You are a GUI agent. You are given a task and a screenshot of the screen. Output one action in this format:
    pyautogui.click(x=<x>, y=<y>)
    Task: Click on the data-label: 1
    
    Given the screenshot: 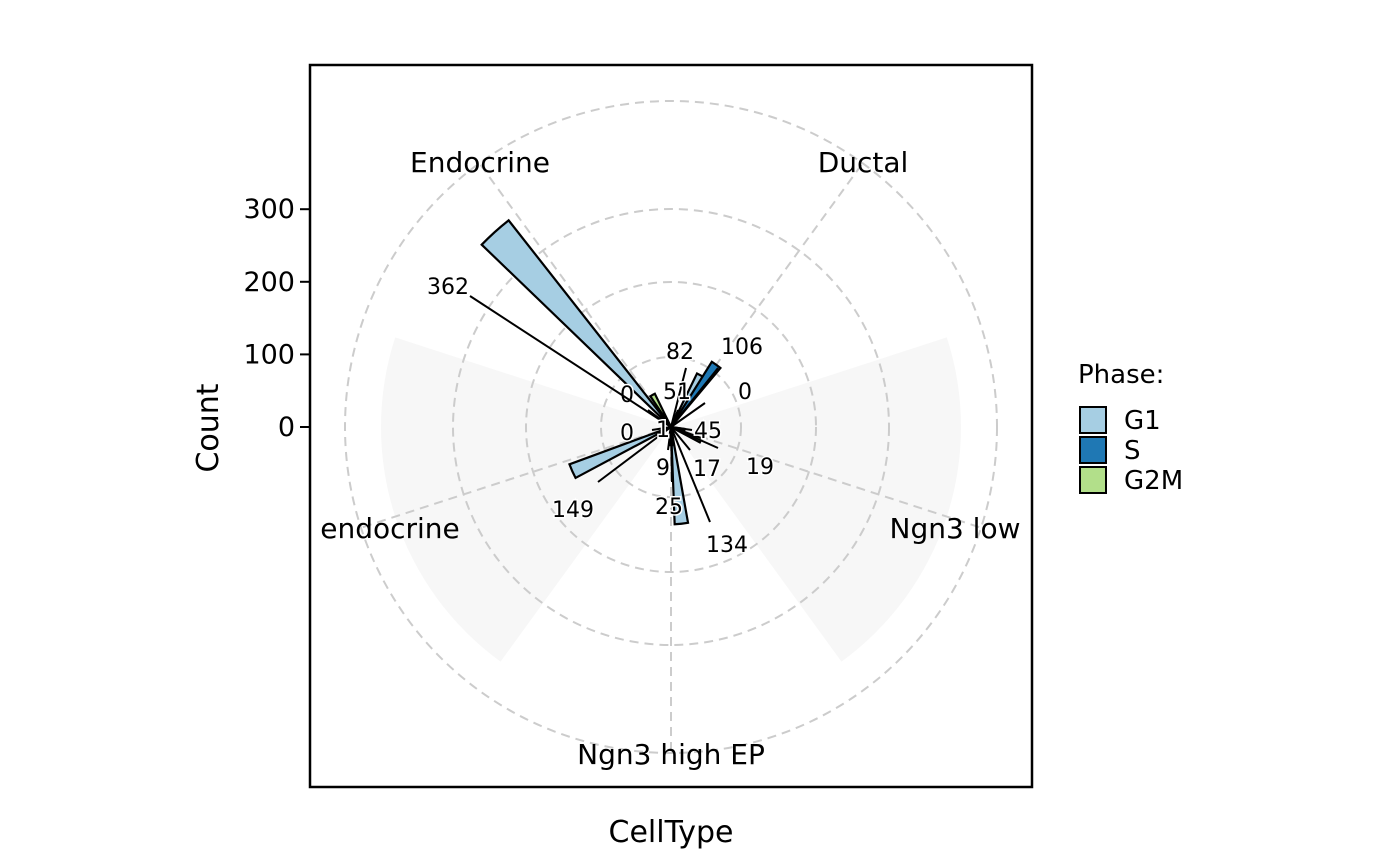 What is the action you would take?
    pyautogui.click(x=663, y=430)
    